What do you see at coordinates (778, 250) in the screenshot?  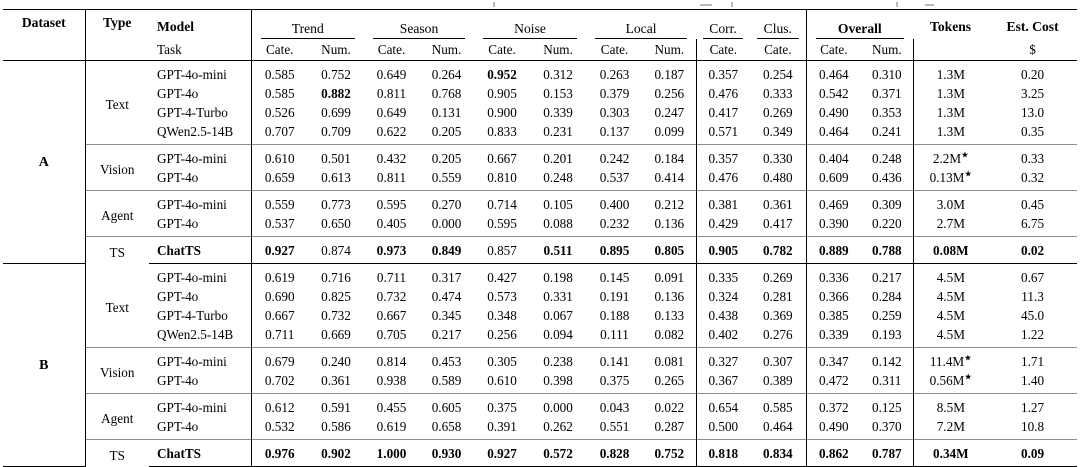 I see `metric-value: 0.782` at bounding box center [778, 250].